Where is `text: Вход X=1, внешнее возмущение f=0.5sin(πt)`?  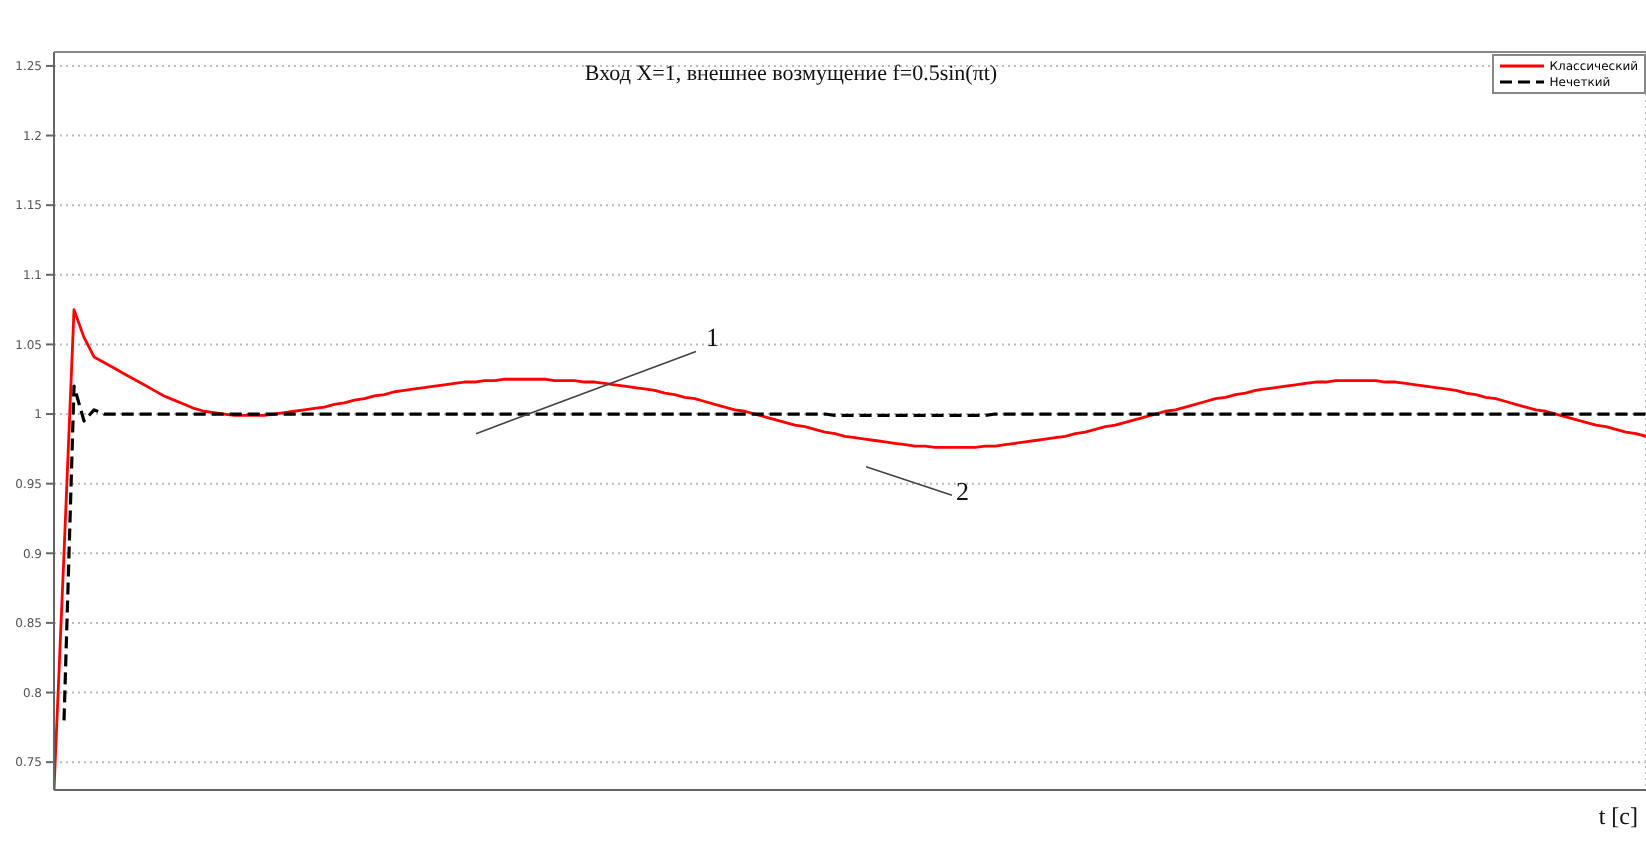 text: Вход X=1, внешнее возмущение f=0.5sin(πt) is located at coordinates (791, 74).